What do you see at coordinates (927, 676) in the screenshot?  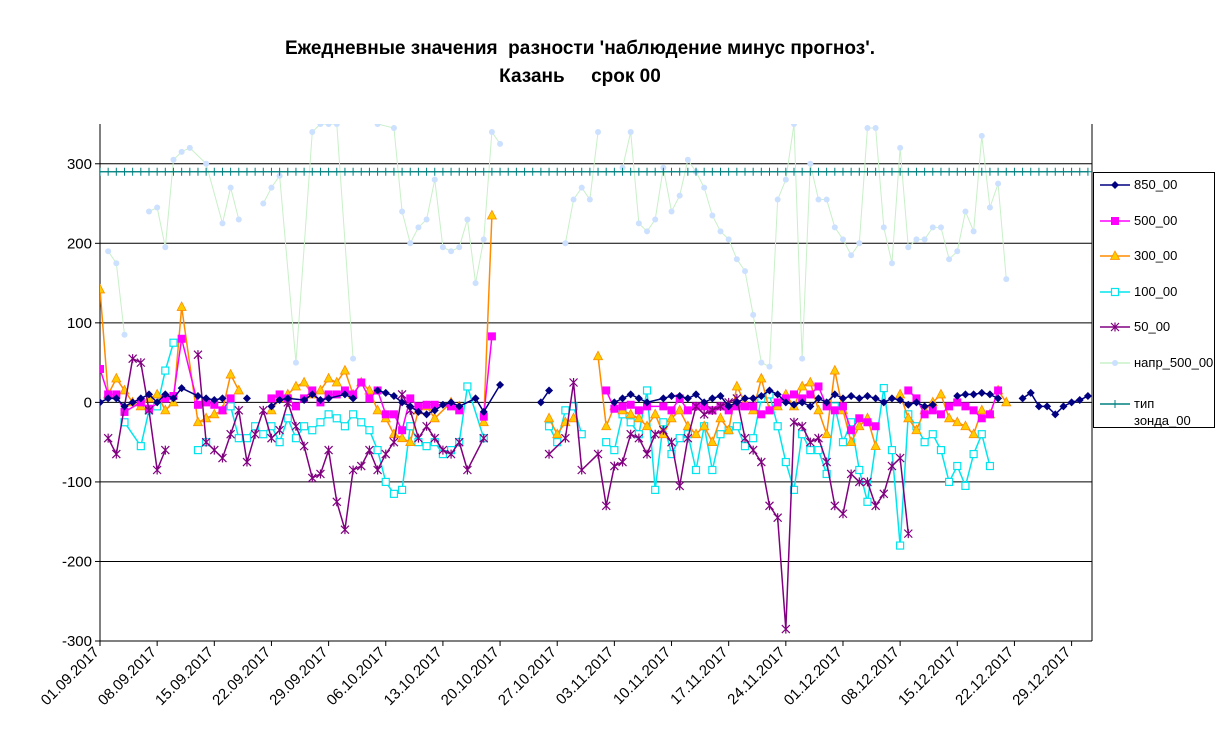 I see `x-tick-label: 15.12.2017` at bounding box center [927, 676].